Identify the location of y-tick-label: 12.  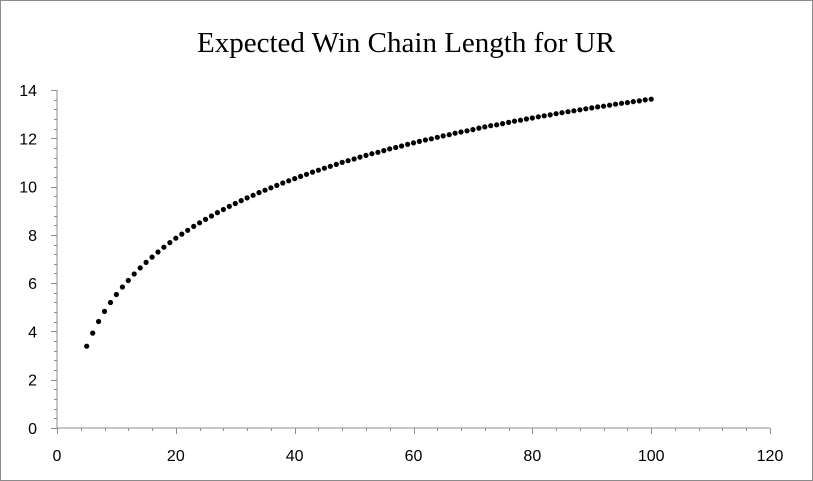
(28, 139).